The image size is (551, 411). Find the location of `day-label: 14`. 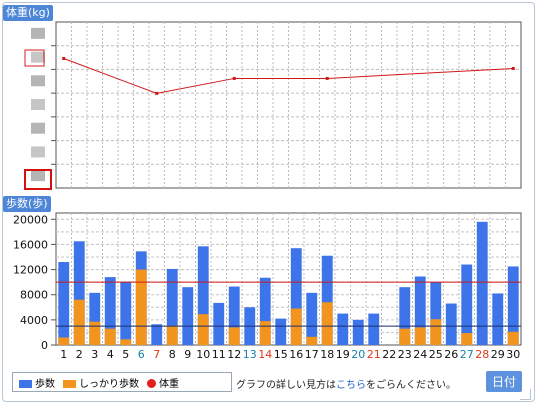

day-label: 14 is located at coordinates (265, 354).